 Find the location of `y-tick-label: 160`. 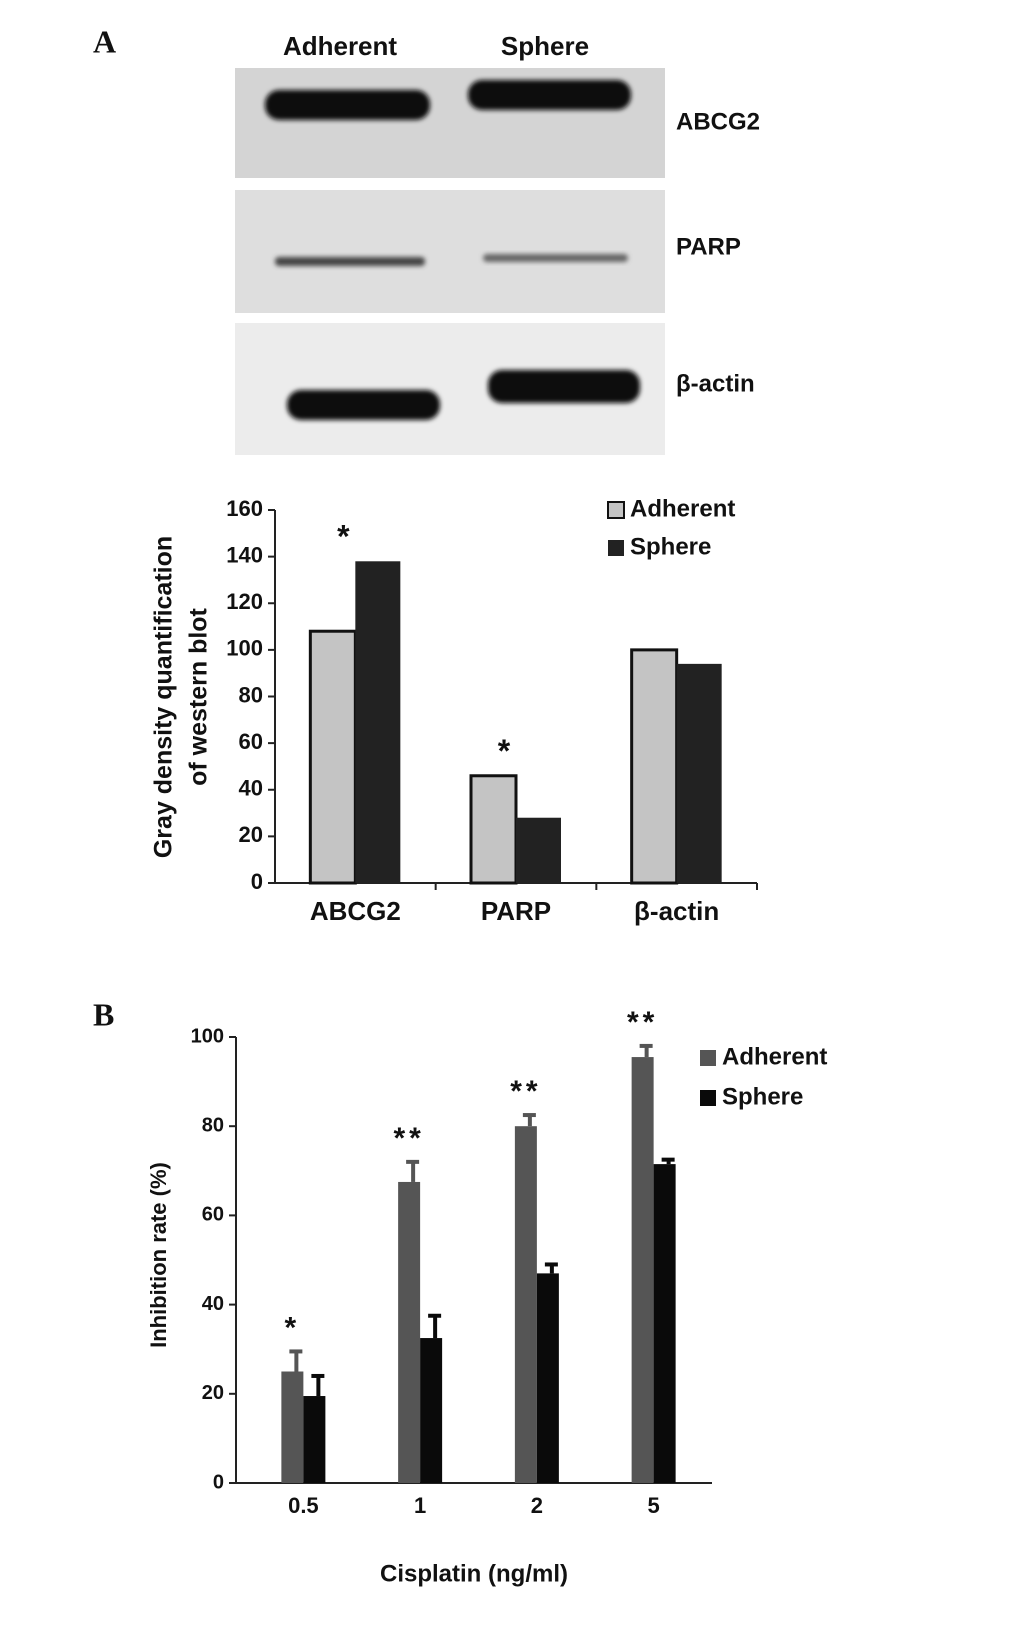

y-tick-label: 160 is located at coordinates (244, 508).